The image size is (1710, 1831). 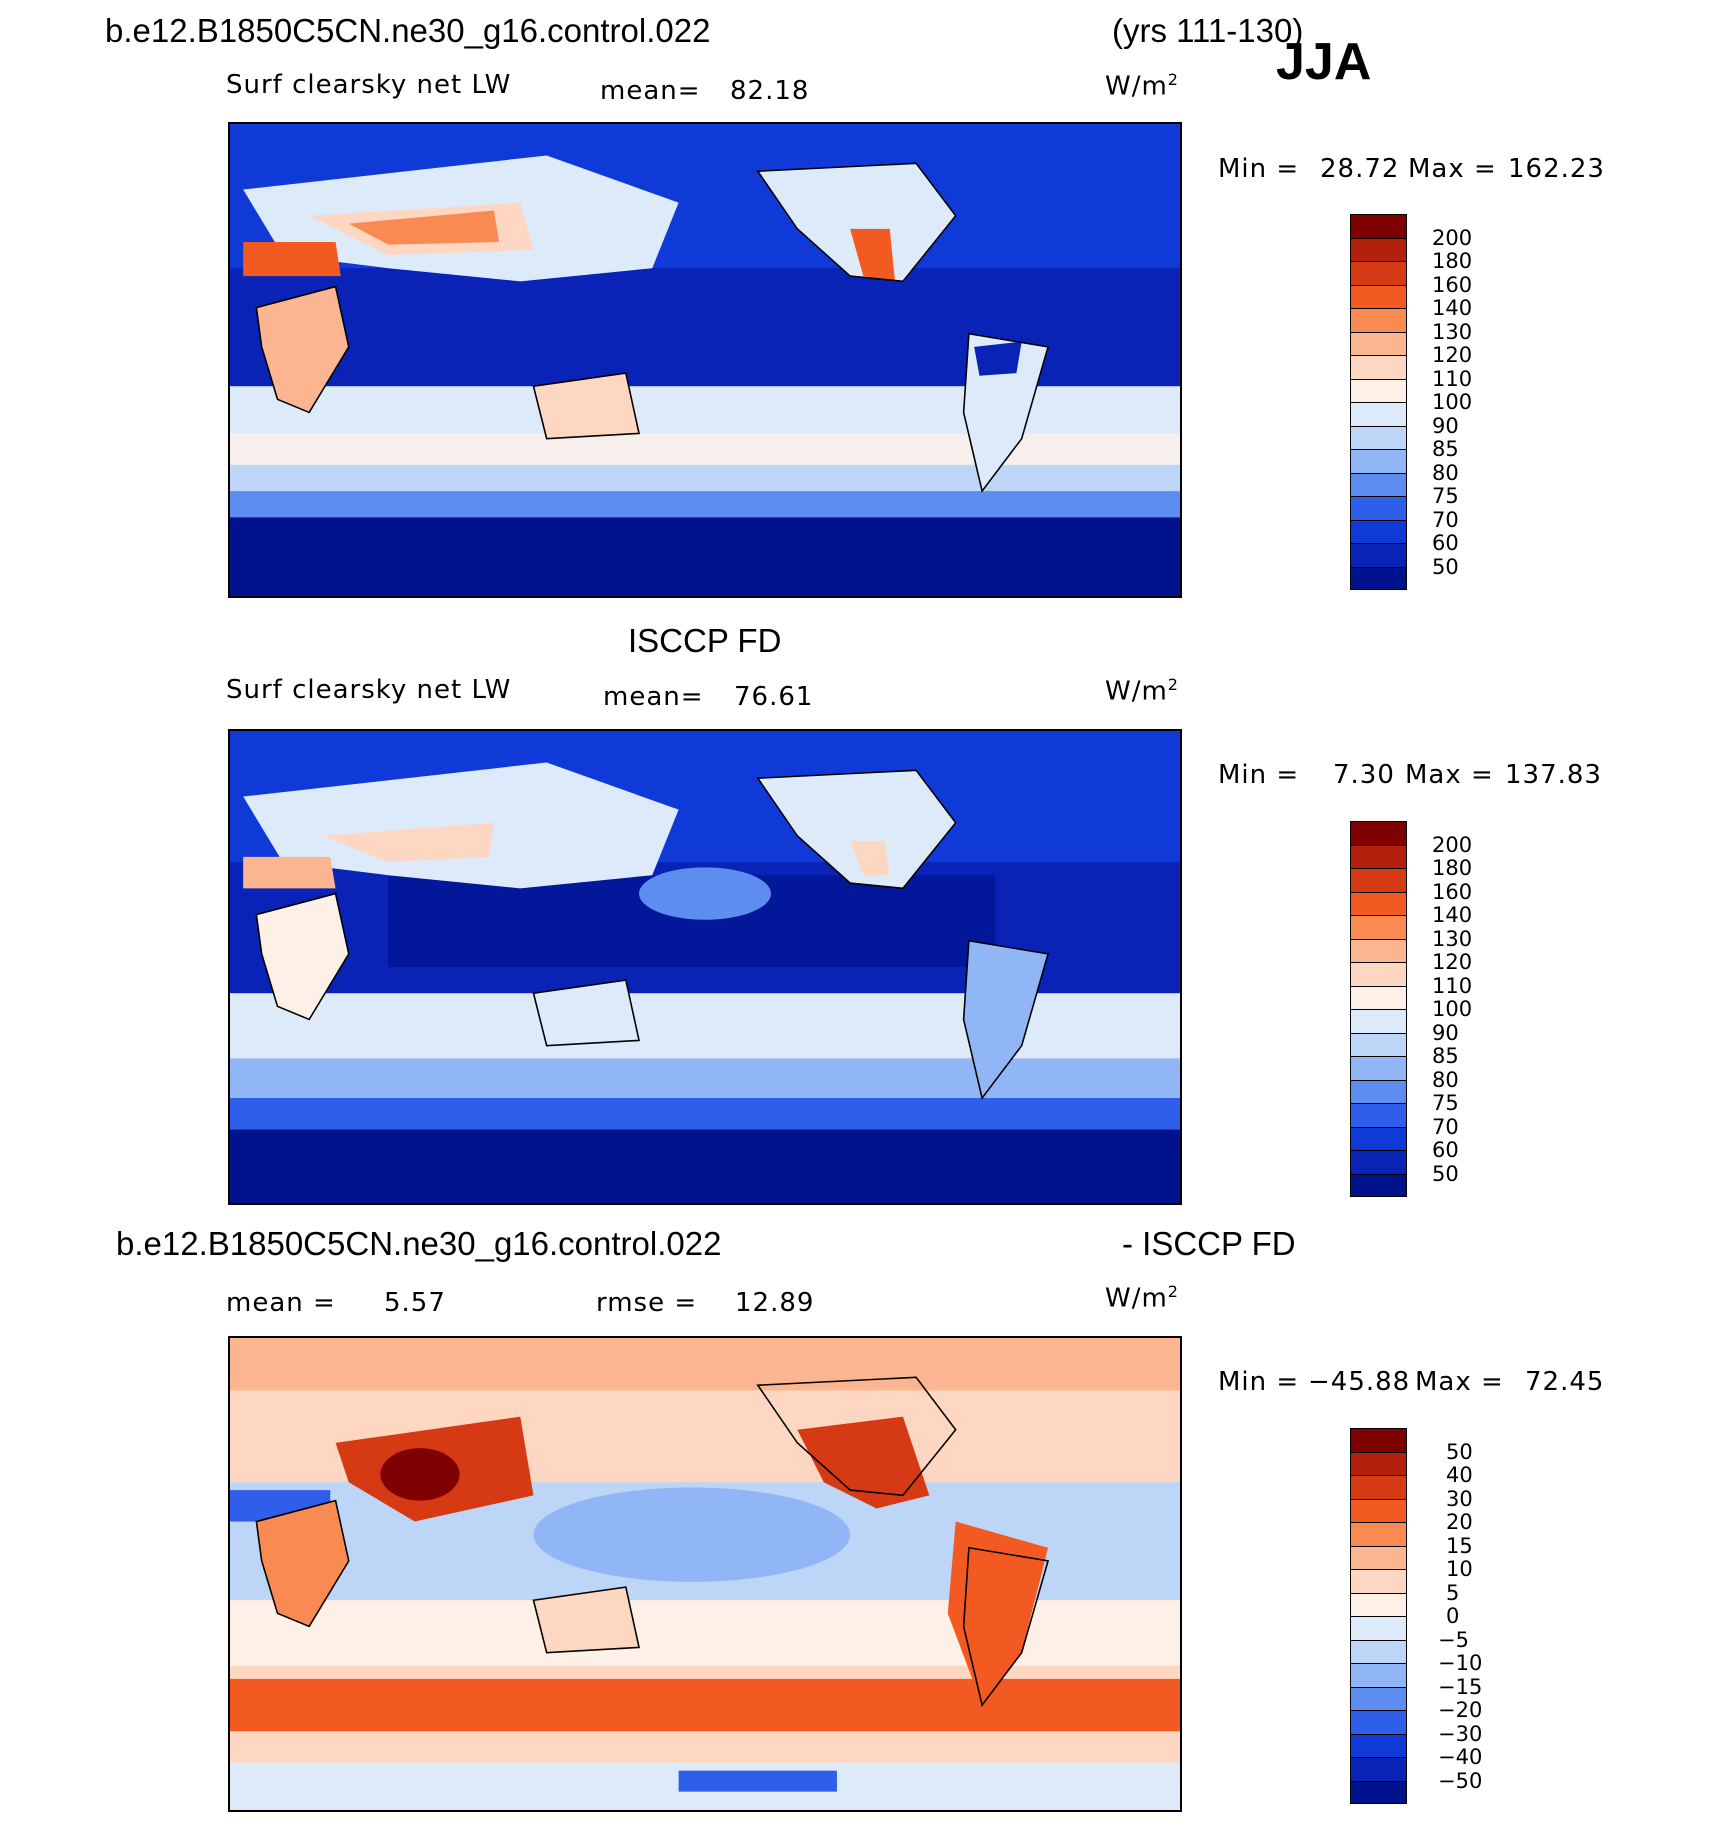 What do you see at coordinates (369, 690) in the screenshot?
I see `panel2-variable: Surf clearsky net LW` at bounding box center [369, 690].